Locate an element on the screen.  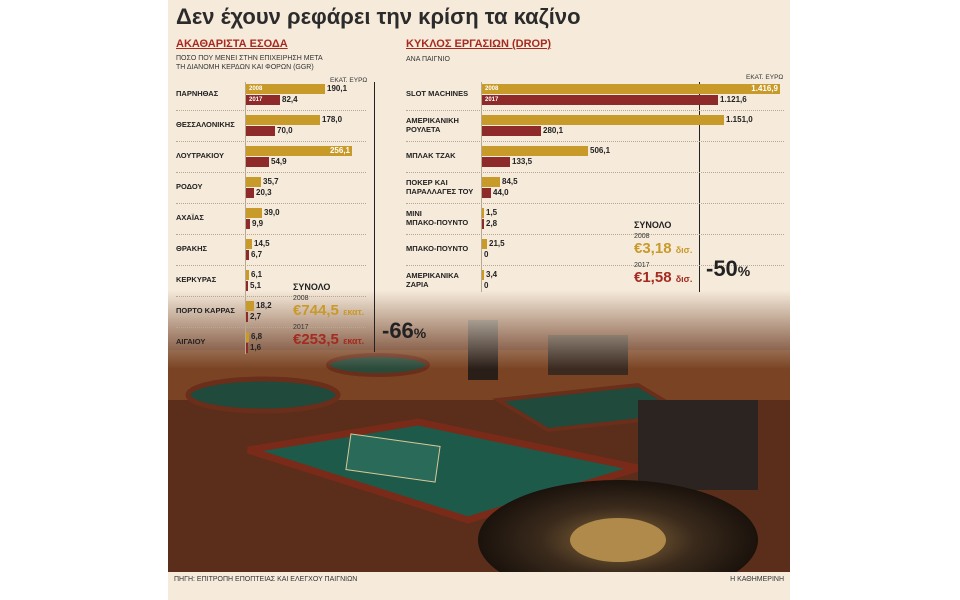
category-label: ΑΜΕΡΙΚΑΝΙΚΑ ΖΑΡΙΑ is located at coordinates (432, 280).